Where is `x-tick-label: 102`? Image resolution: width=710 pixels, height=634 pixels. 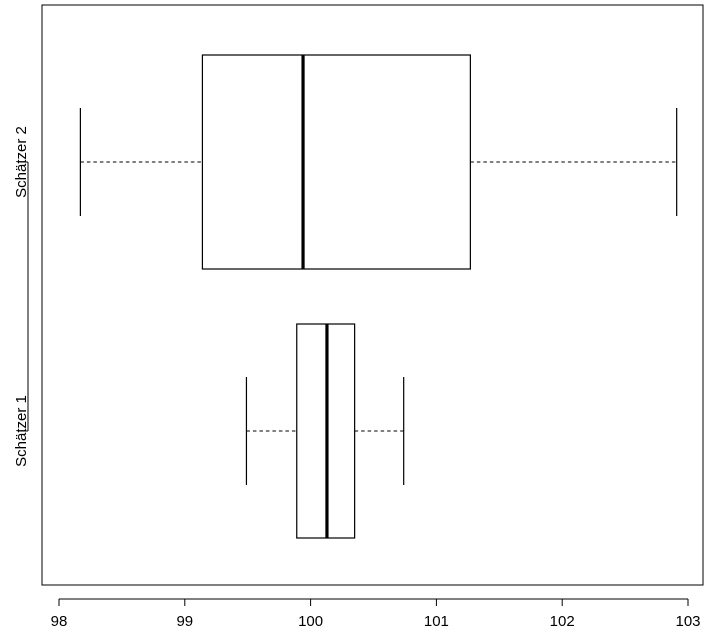 x-tick-label: 102 is located at coordinates (562, 621).